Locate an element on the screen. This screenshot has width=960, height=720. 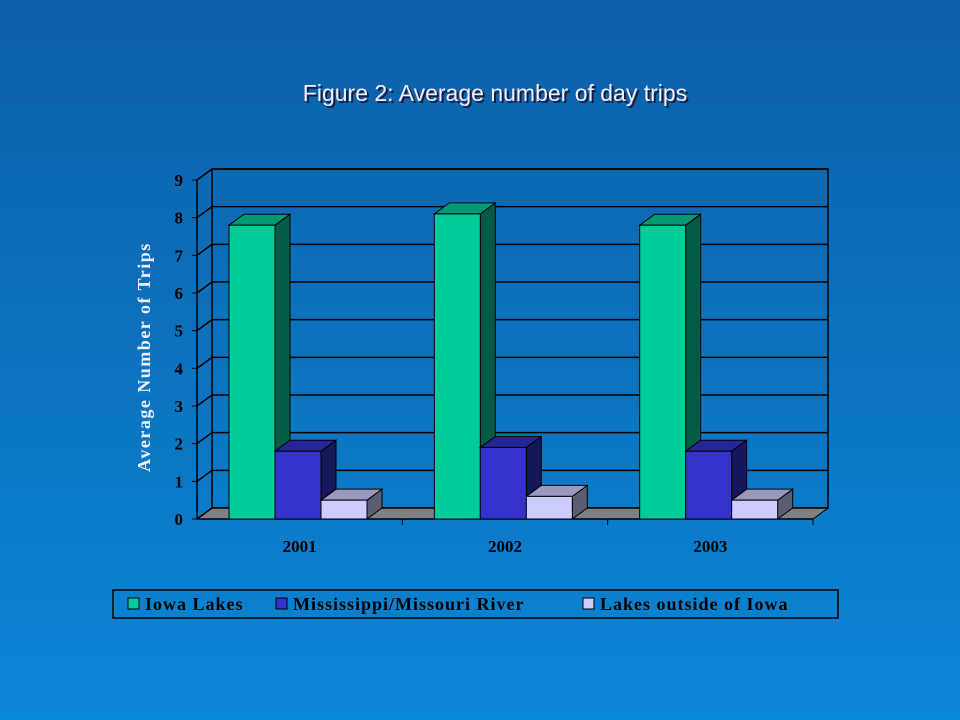
y-tick-label: 1 is located at coordinates (179, 481).